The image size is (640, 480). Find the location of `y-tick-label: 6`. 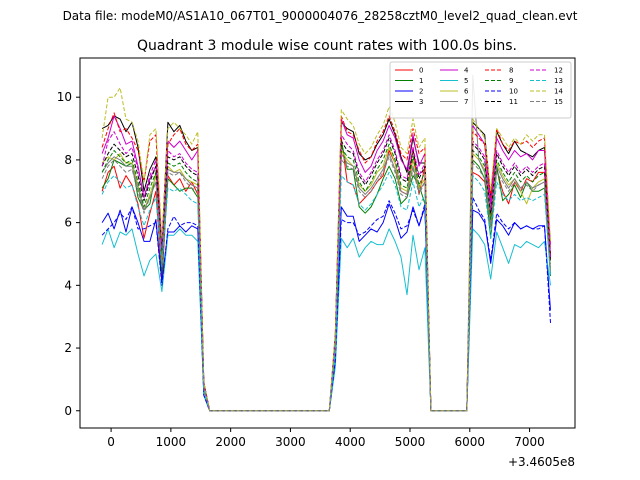

y-tick-label: 6 is located at coordinates (68, 223).